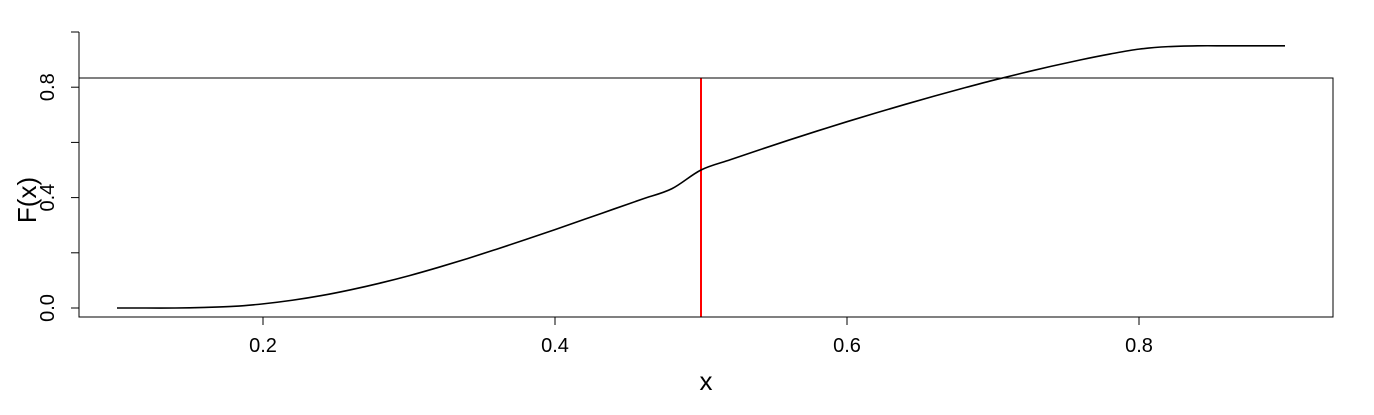  Describe the element at coordinates (263, 346) in the screenshot. I see `x-tick-label: 0.2` at that location.